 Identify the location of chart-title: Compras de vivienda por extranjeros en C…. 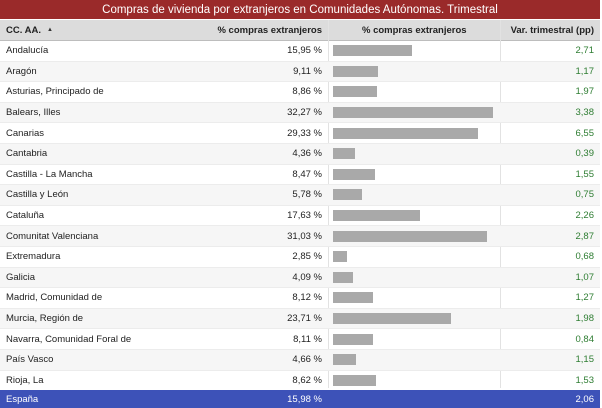
(300, 9).